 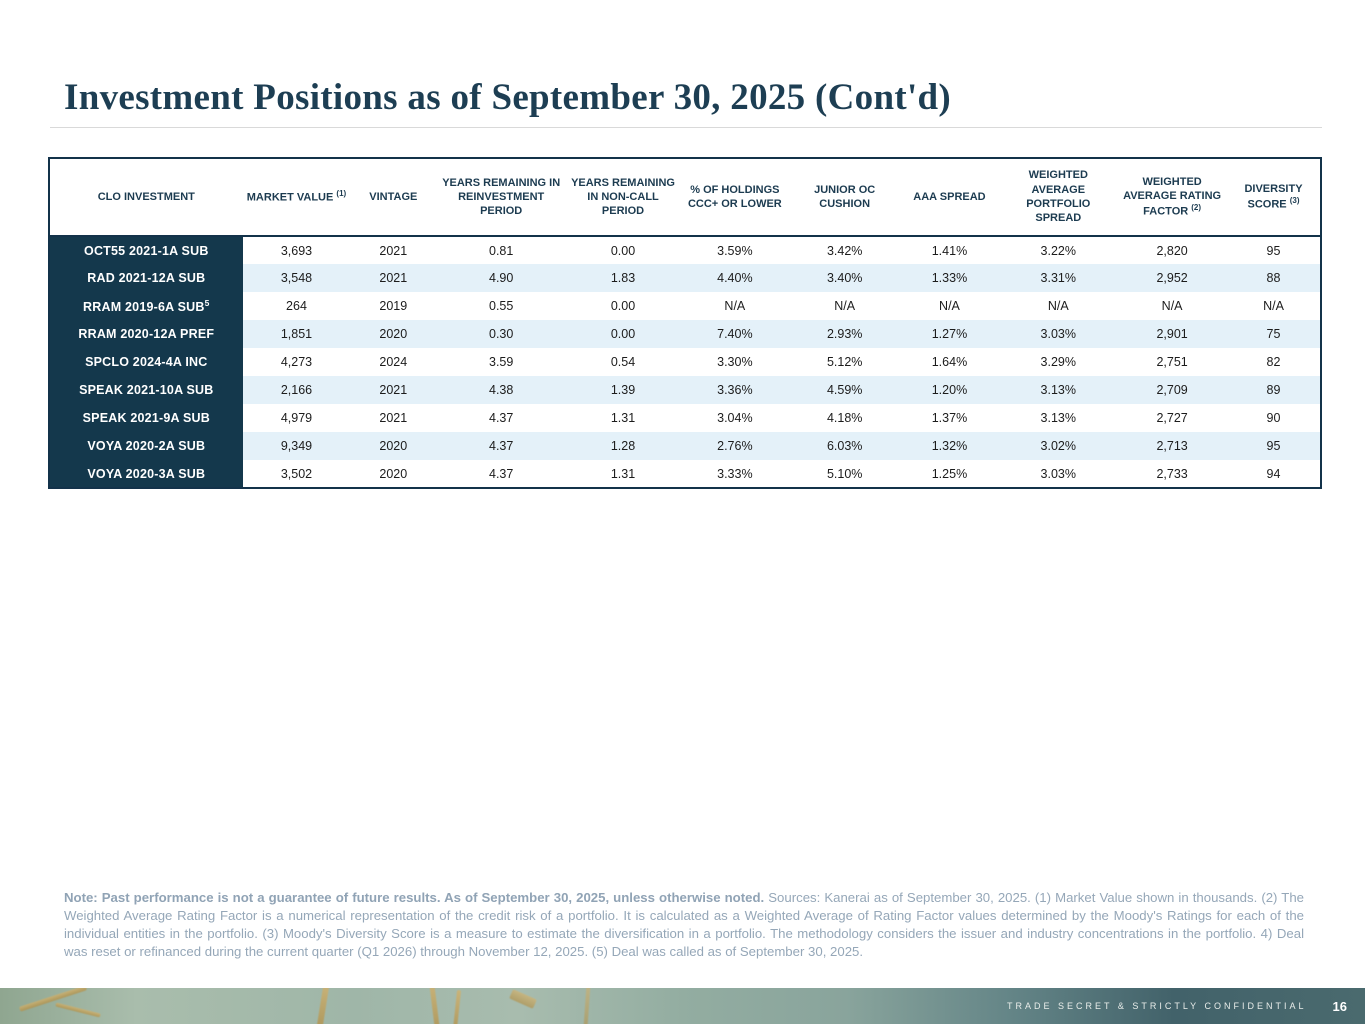 What do you see at coordinates (296, 334) in the screenshot?
I see `table-cell: 1,851` at bounding box center [296, 334].